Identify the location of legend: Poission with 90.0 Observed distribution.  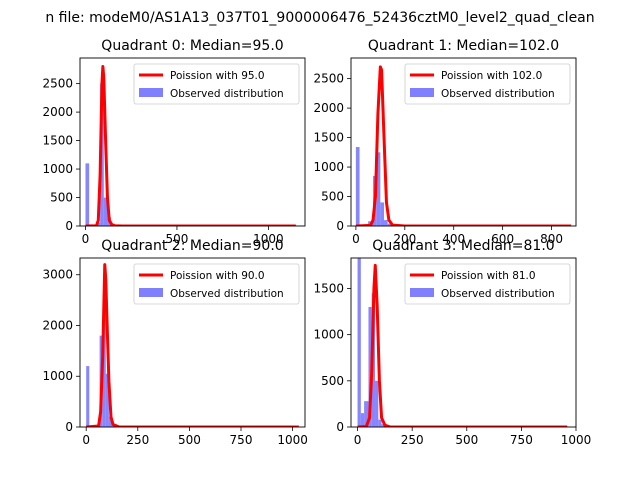
(216, 284).